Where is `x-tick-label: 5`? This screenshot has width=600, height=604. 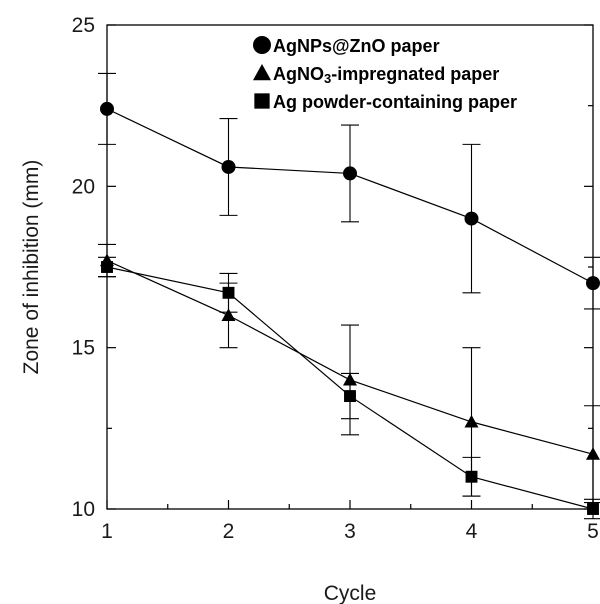 x-tick-label: 5 is located at coordinates (593, 531).